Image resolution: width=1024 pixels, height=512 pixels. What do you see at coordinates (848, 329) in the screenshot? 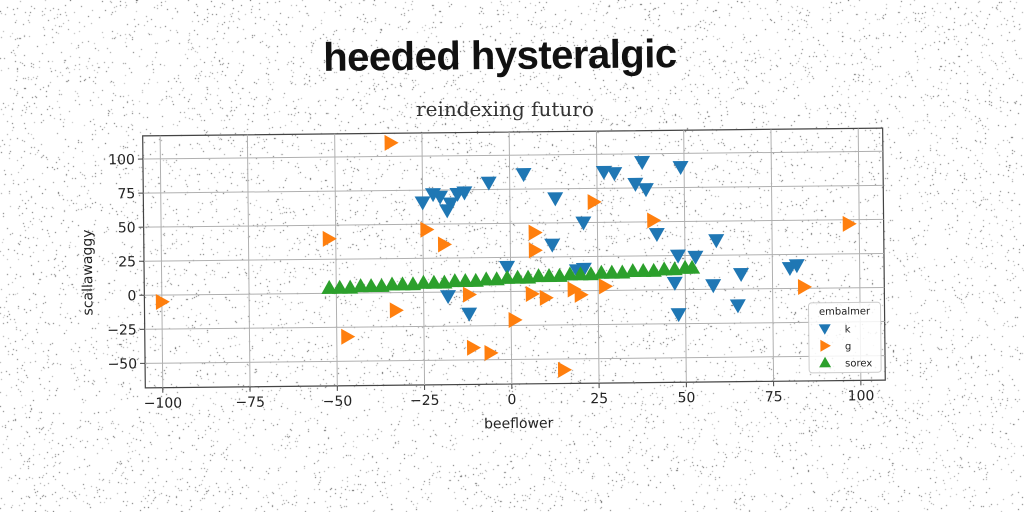
I see `legend-label-k: k` at bounding box center [848, 329].